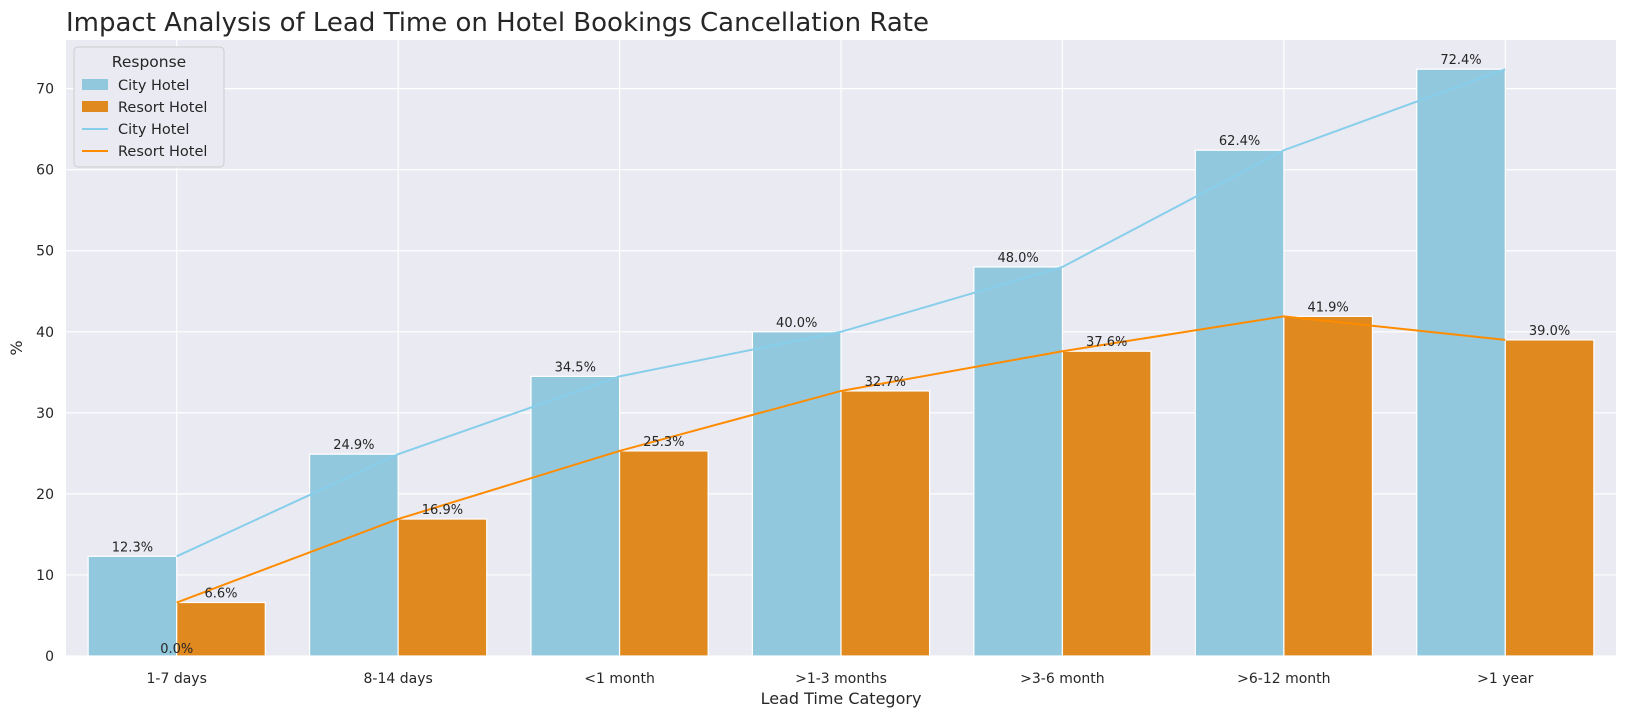 This screenshot has height=718, width=1626. I want to click on data-label: 12.3%, so click(132, 547).